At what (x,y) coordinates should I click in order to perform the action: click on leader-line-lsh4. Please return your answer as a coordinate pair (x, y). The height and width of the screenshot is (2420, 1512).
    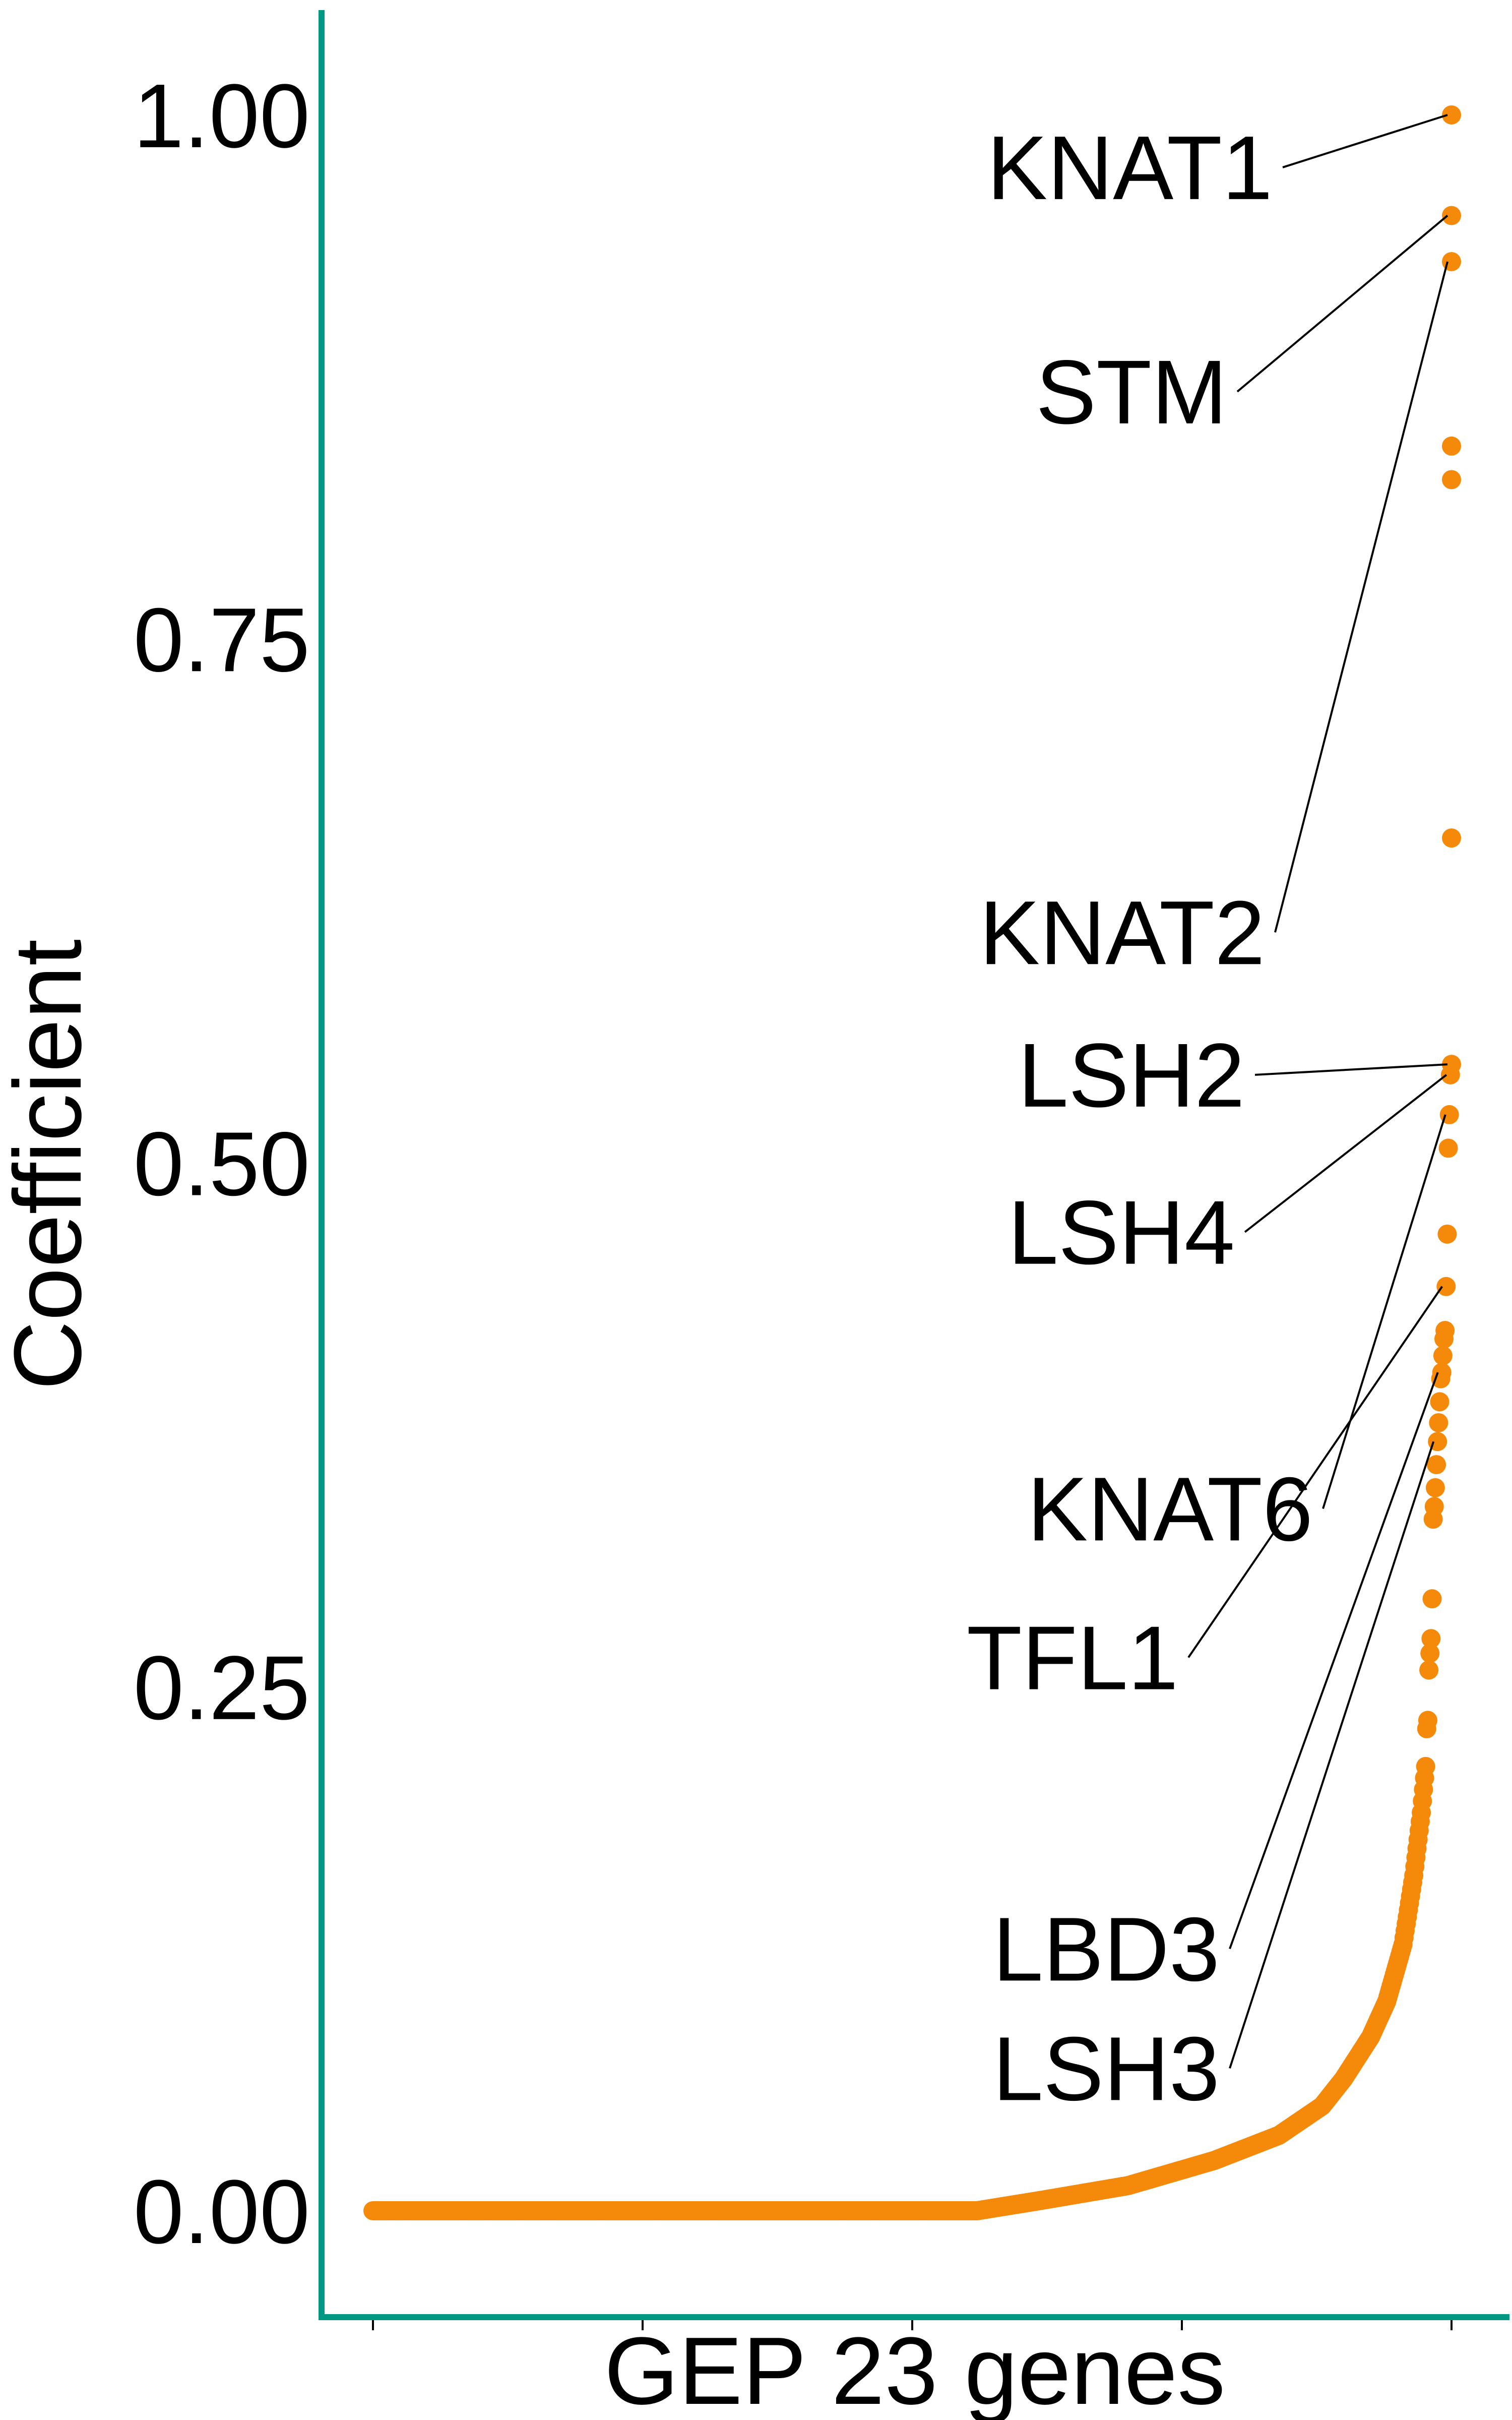
    Looking at the image, I should click on (1345, 1153).